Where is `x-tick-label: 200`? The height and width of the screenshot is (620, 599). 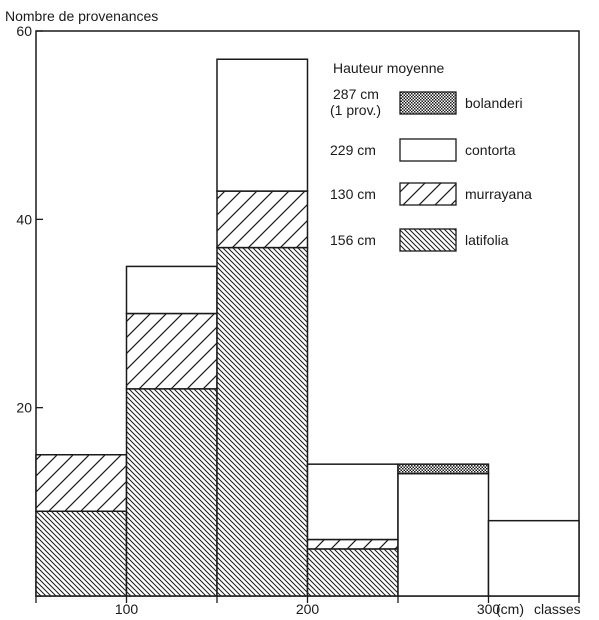 x-tick-label: 200 is located at coordinates (308, 609).